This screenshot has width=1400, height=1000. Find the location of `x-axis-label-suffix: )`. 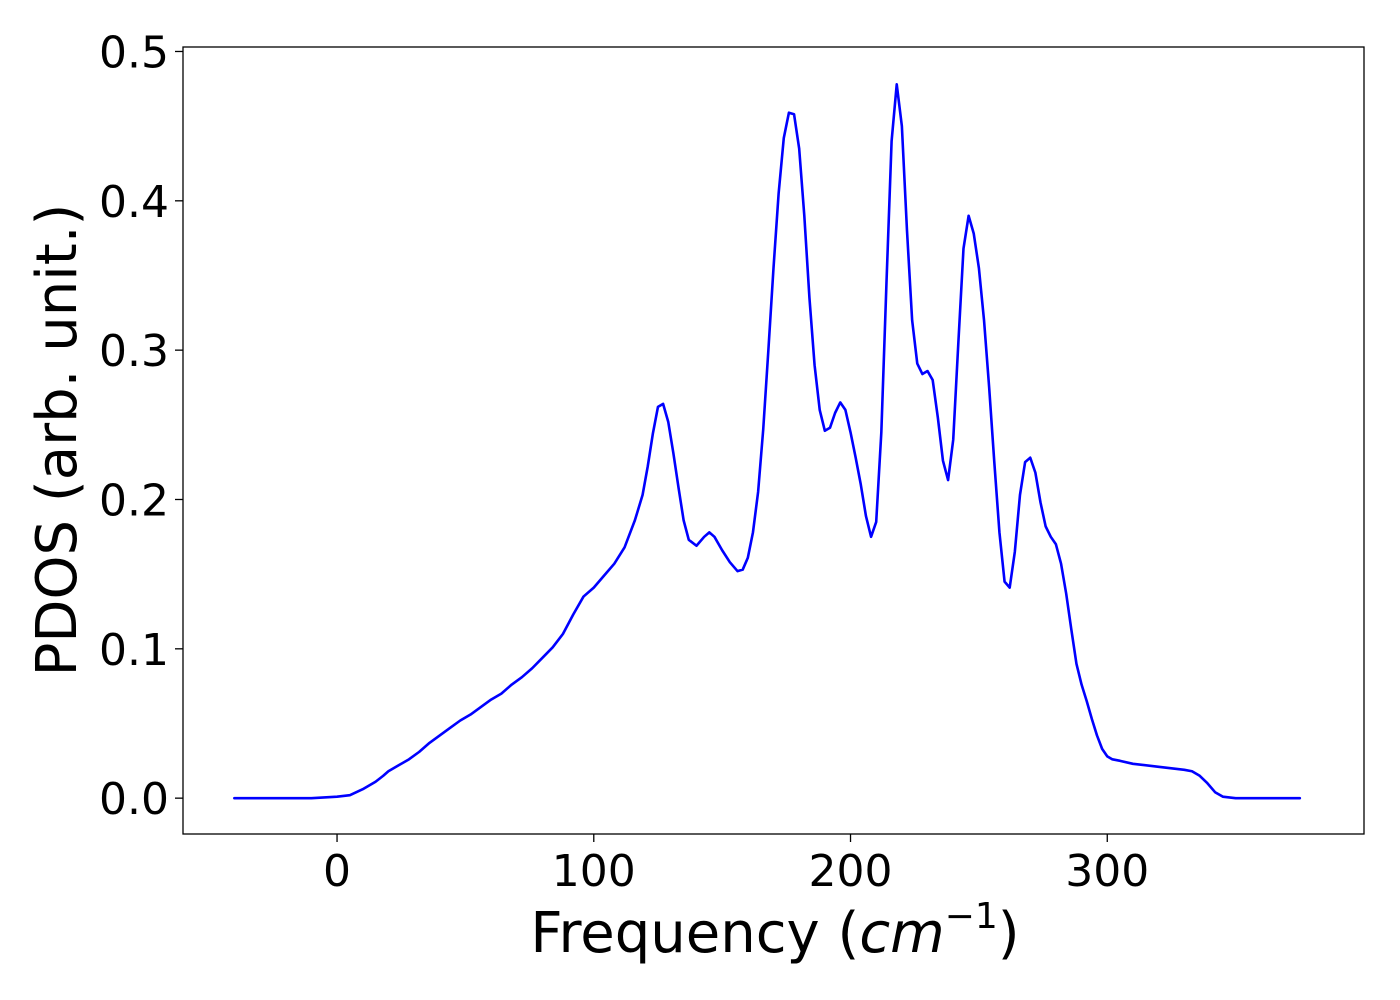

x-axis-label-suffix: ) is located at coordinates (1009, 933).